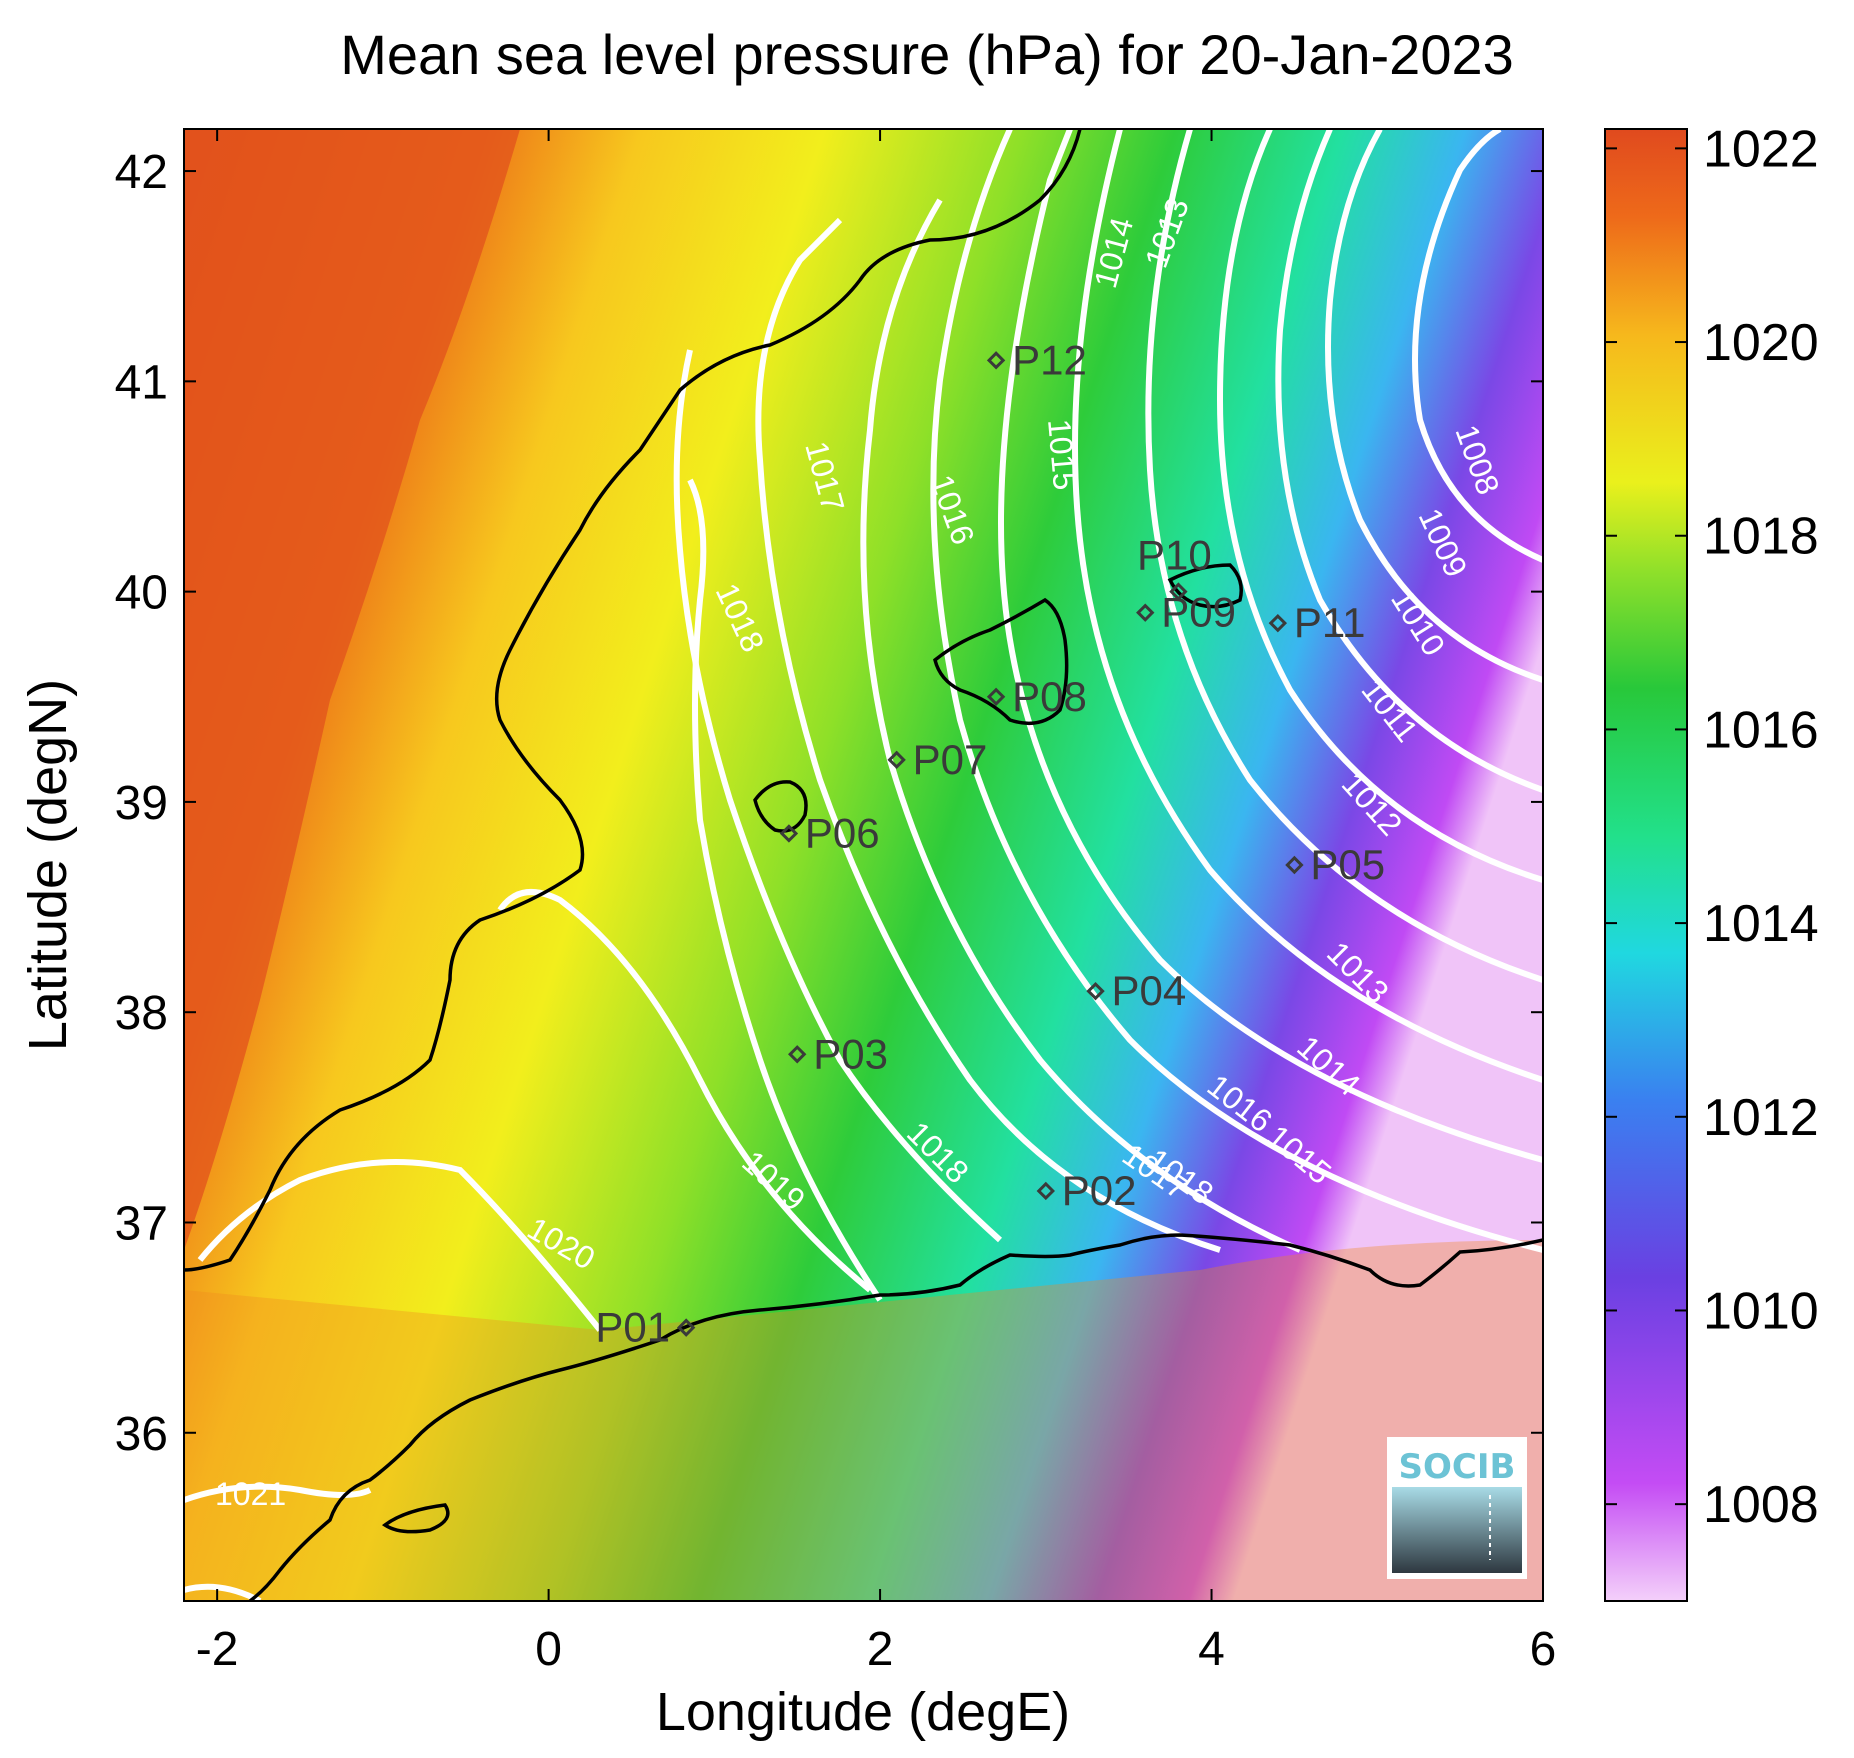 The width and height of the screenshot is (1854, 1758). Describe the element at coordinates (141, 593) in the screenshot. I see `y-tick-label: 40` at that location.